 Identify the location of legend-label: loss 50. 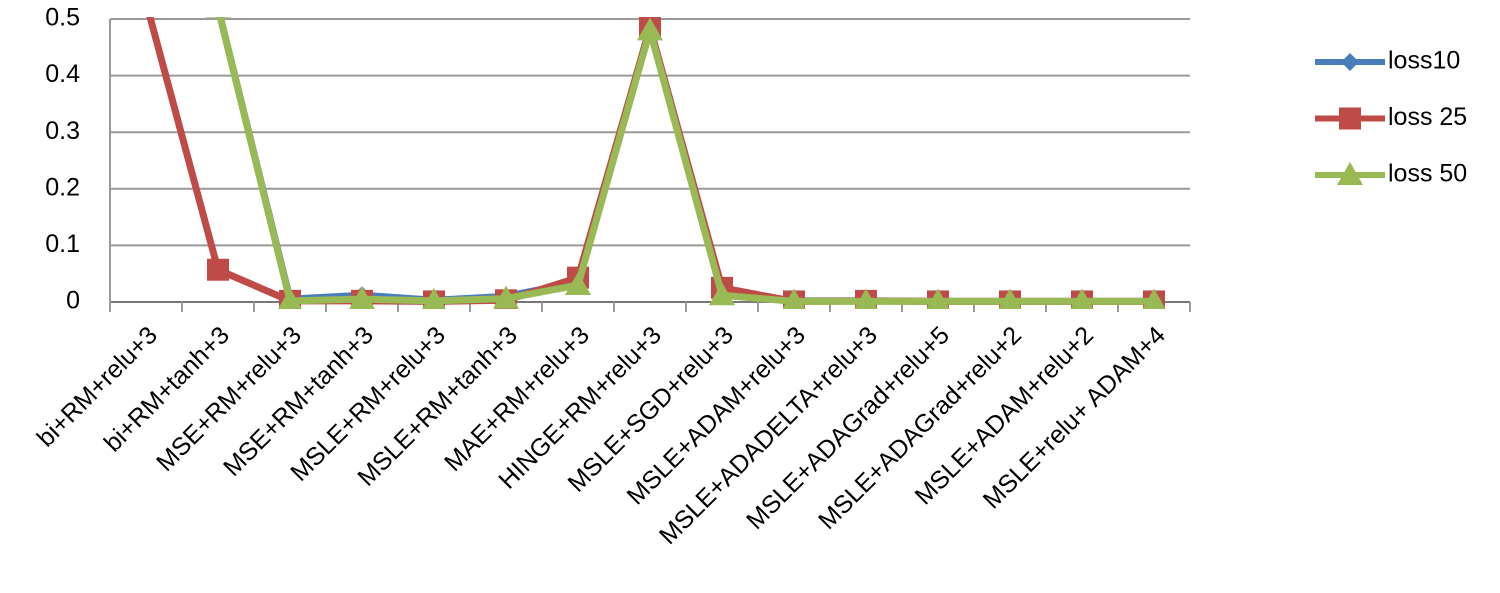
(1427, 174).